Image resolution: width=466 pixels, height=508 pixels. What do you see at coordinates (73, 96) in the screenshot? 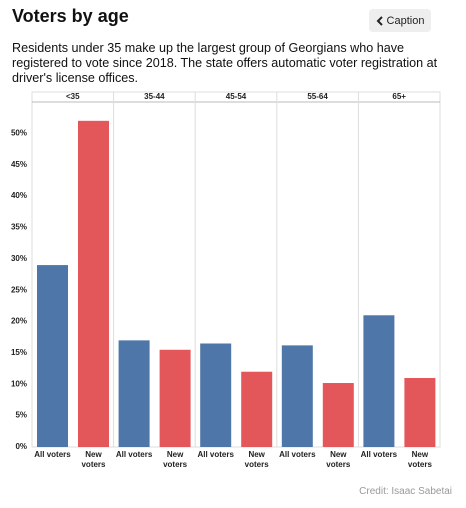
I see `panel-label: <35` at bounding box center [73, 96].